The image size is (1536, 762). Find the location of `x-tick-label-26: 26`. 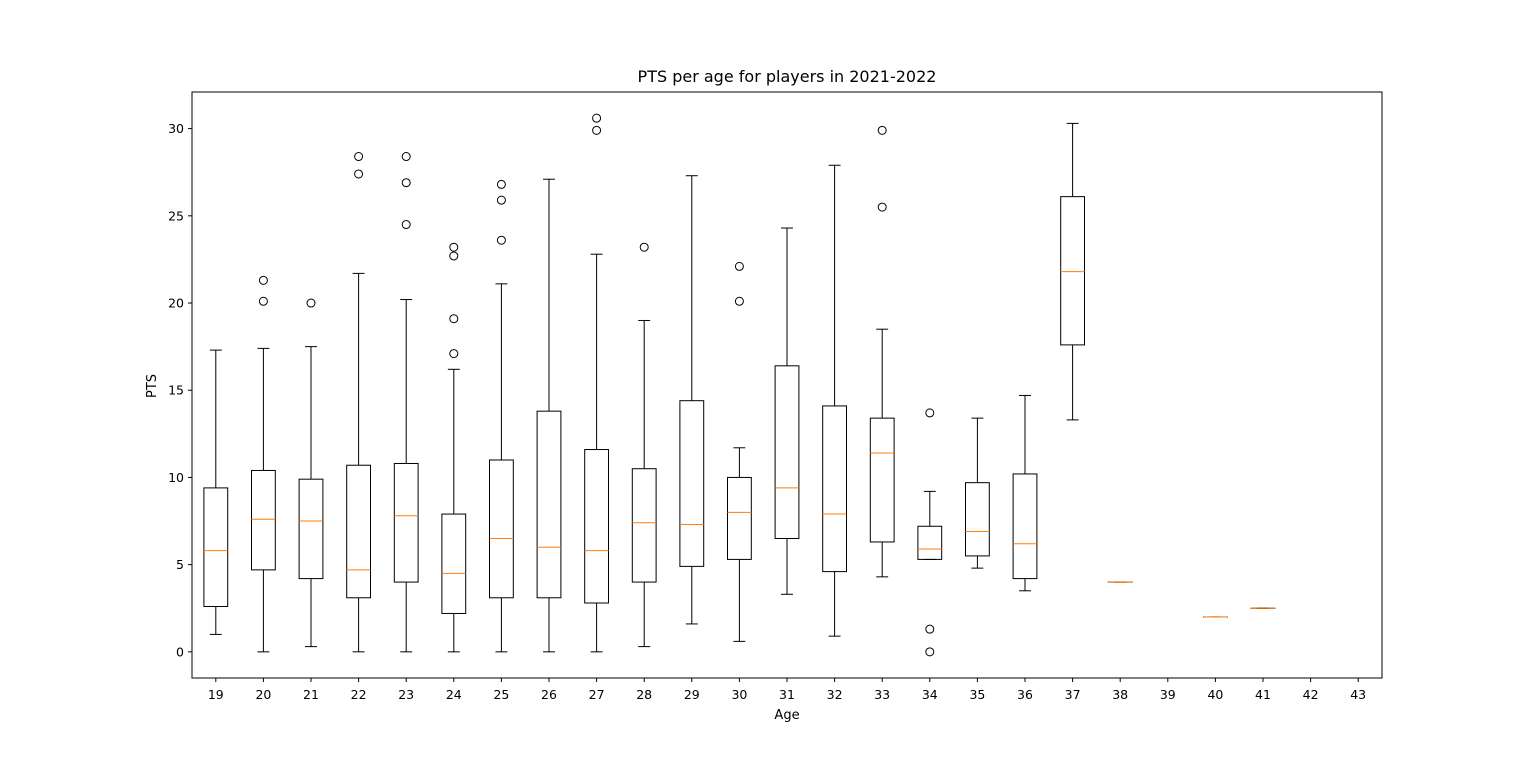

x-tick-label-26: 26 is located at coordinates (549, 694).